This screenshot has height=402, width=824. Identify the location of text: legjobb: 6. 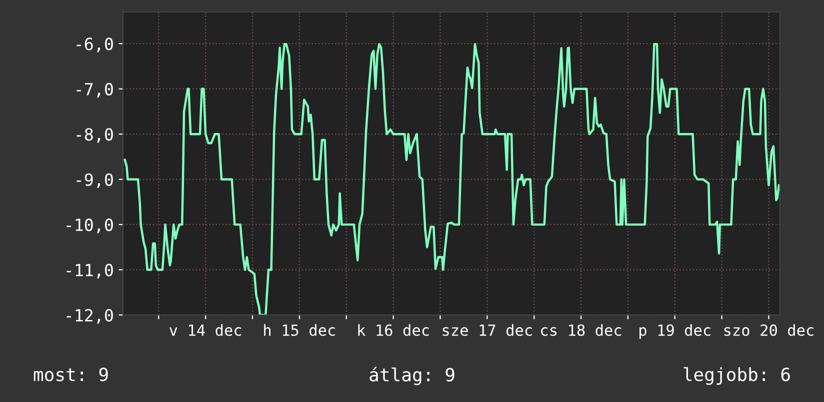
(737, 376).